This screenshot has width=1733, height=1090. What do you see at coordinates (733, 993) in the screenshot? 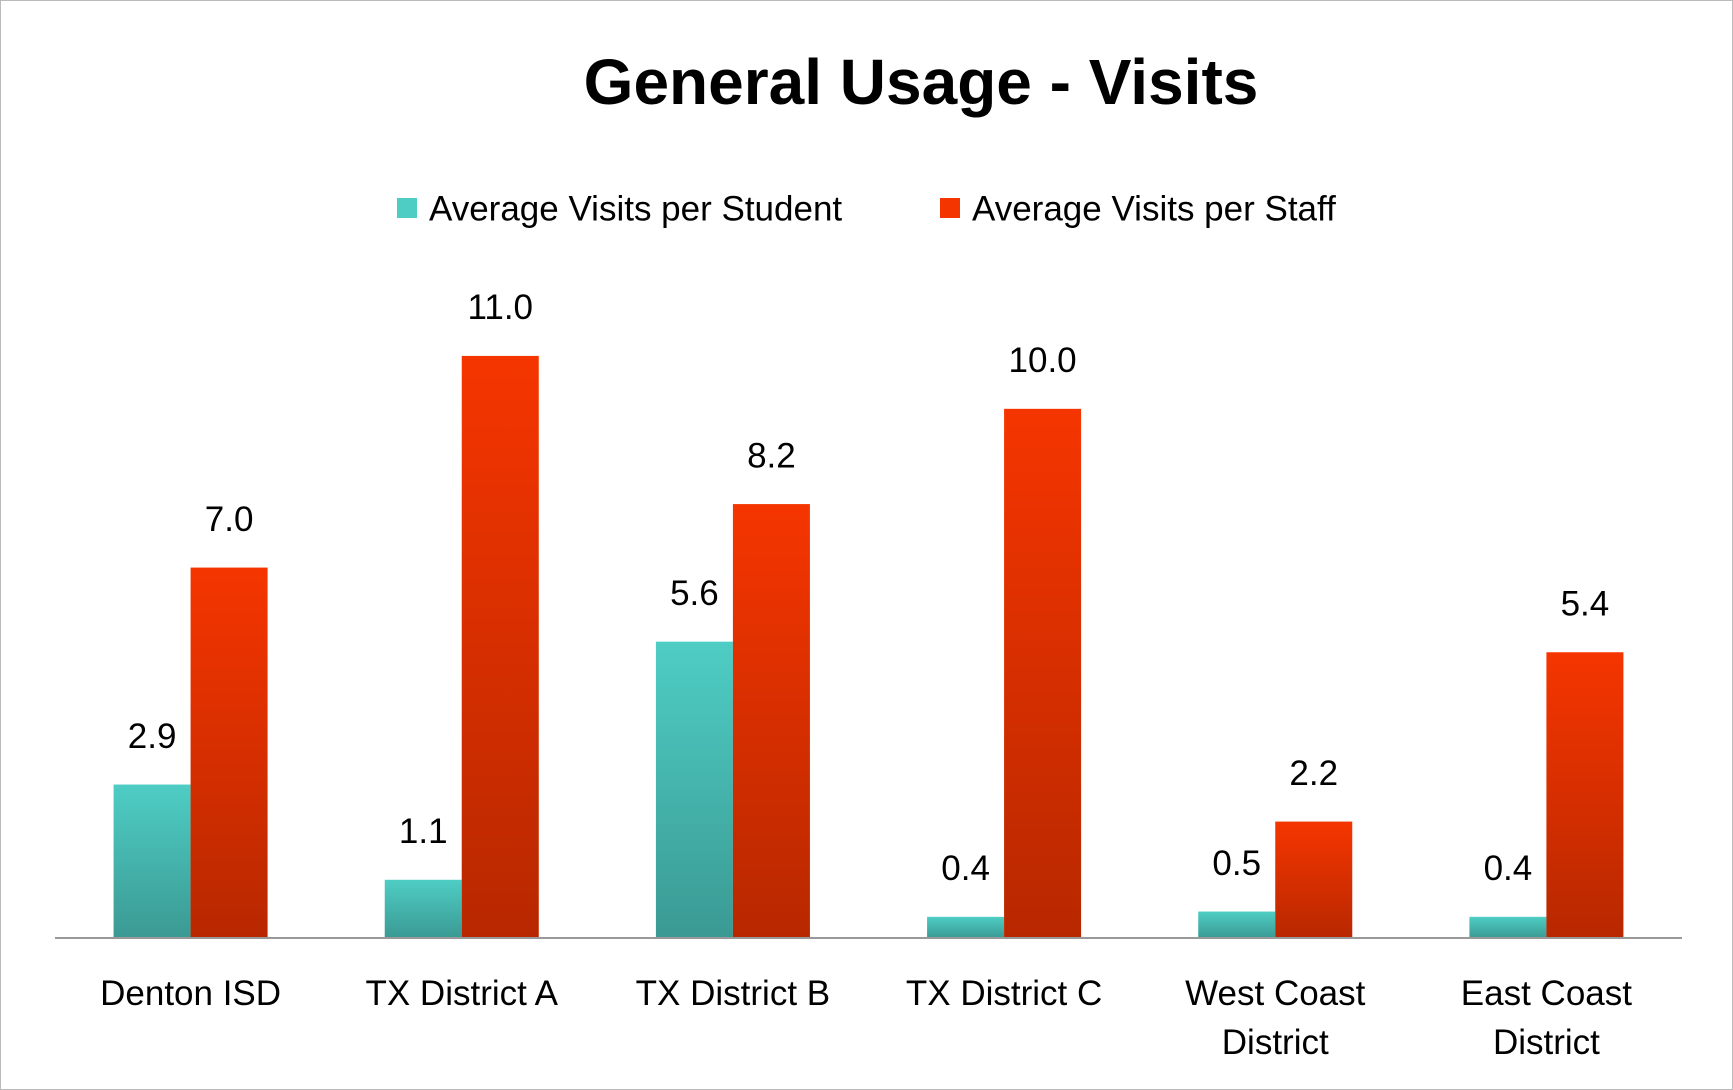
I see `x-tick-label: TX District B` at bounding box center [733, 993].